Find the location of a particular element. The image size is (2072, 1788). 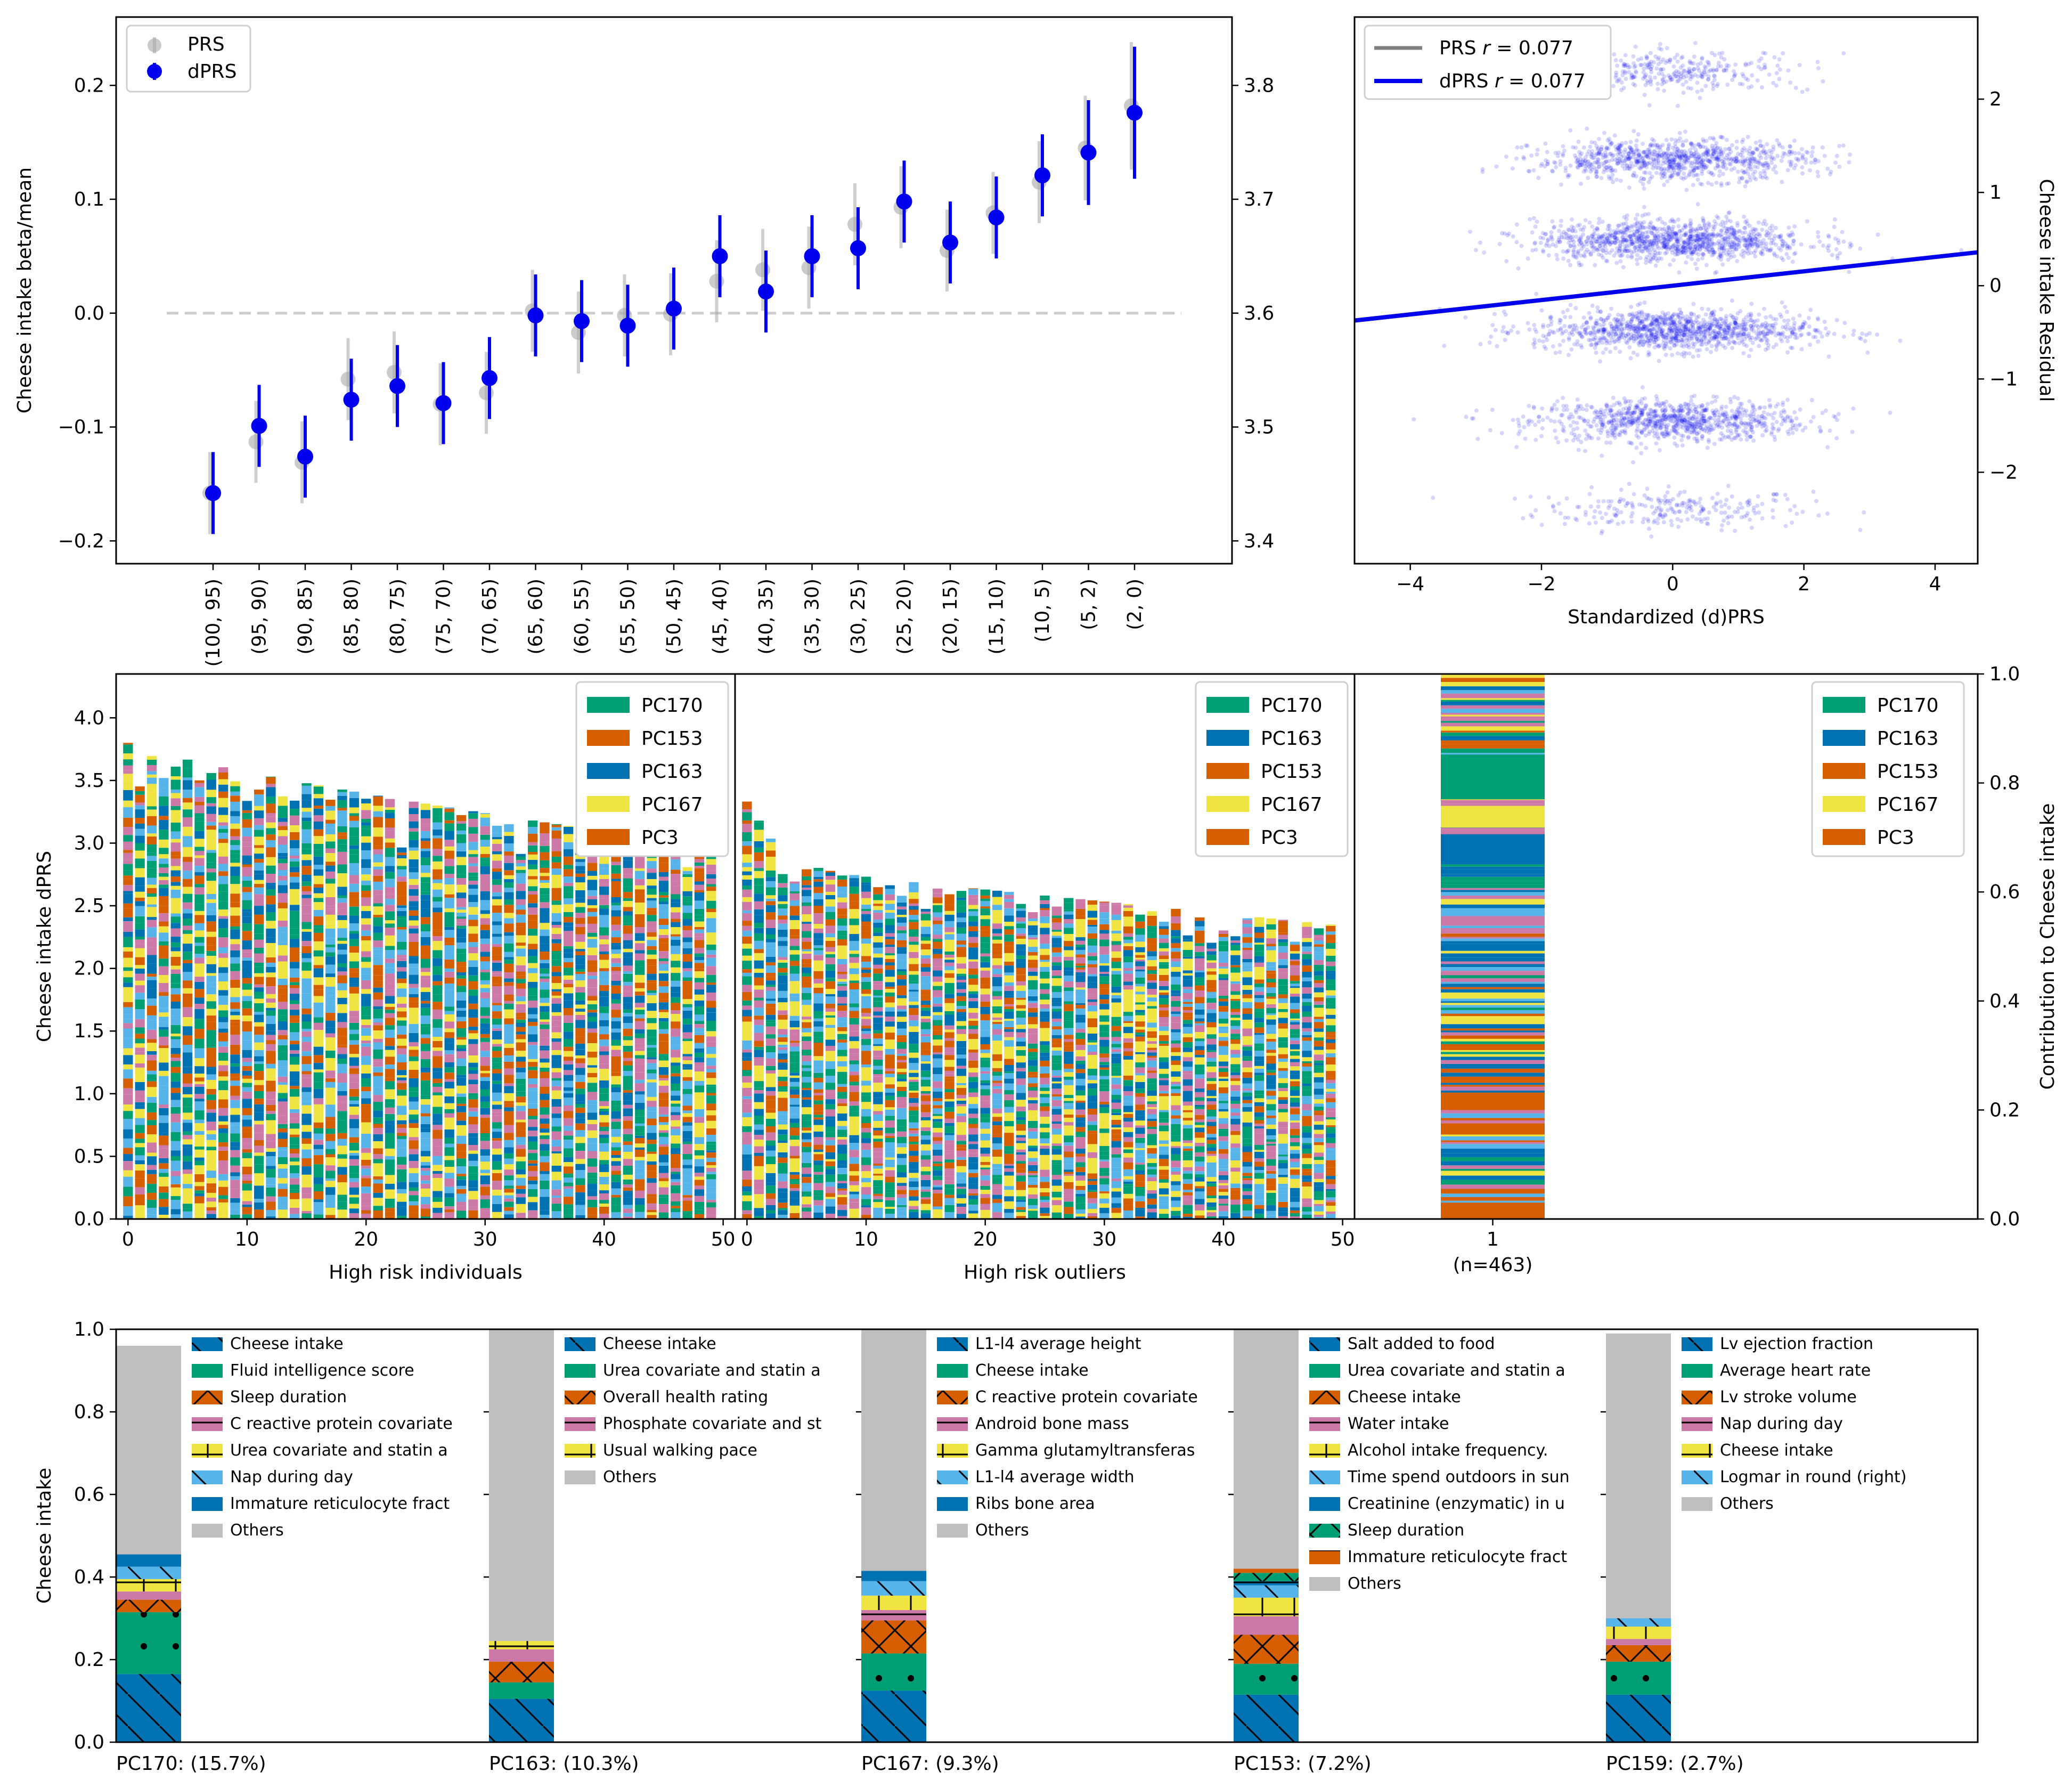

scatter-points is located at coordinates (1688, 289).